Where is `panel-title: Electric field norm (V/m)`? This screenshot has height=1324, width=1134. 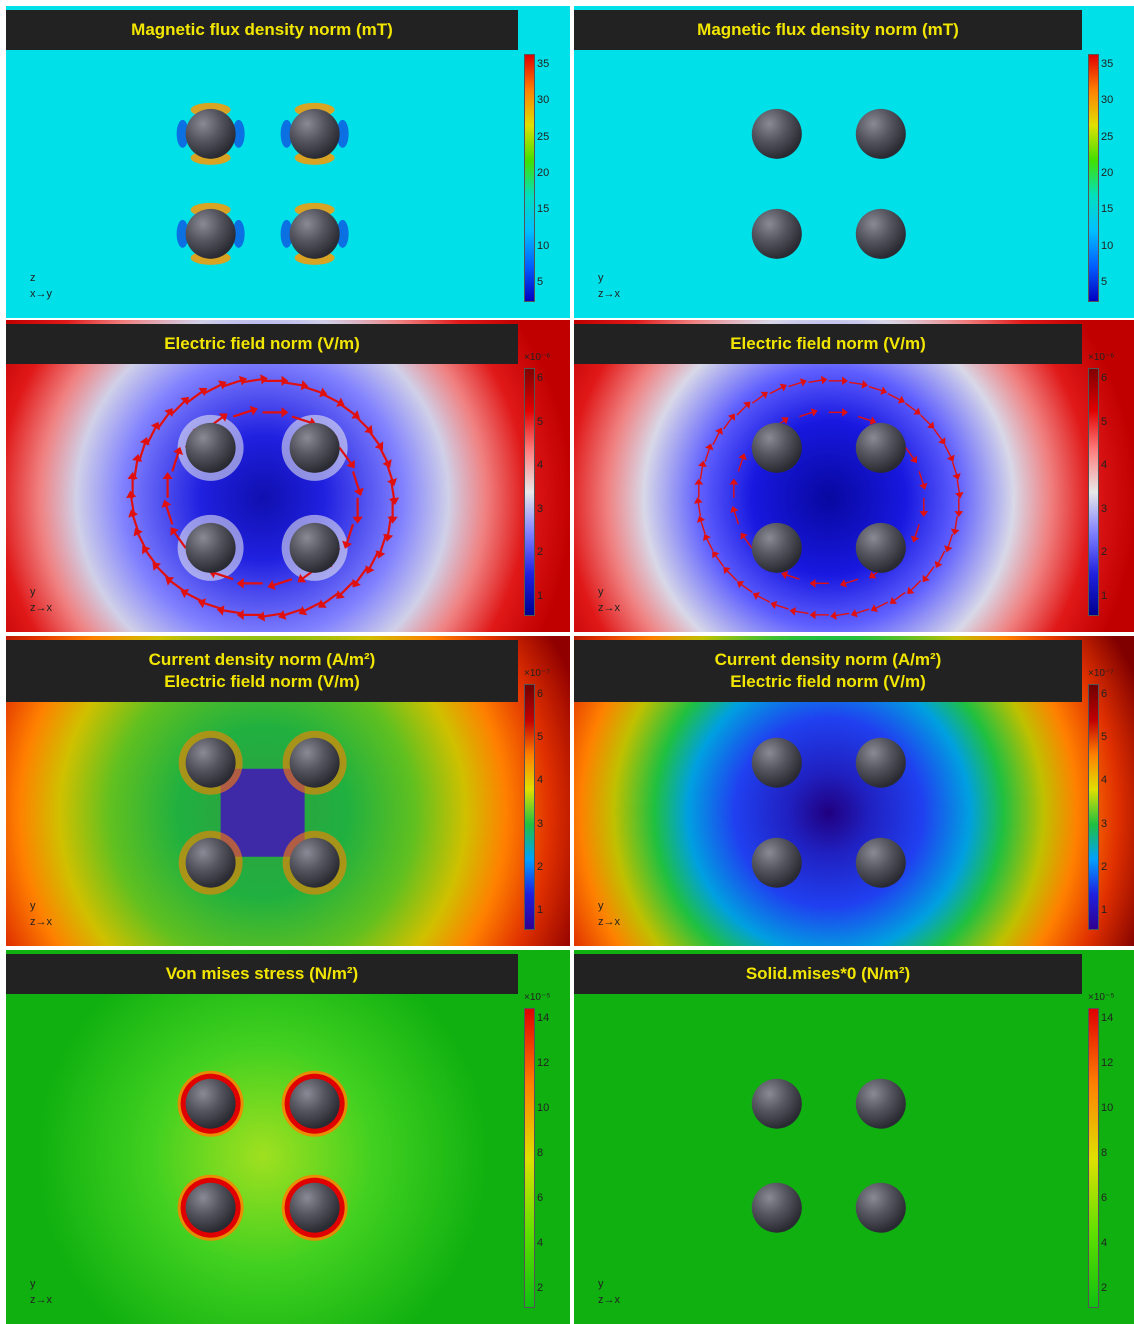
panel-title: Electric field norm (V/m) is located at coordinates (828, 344).